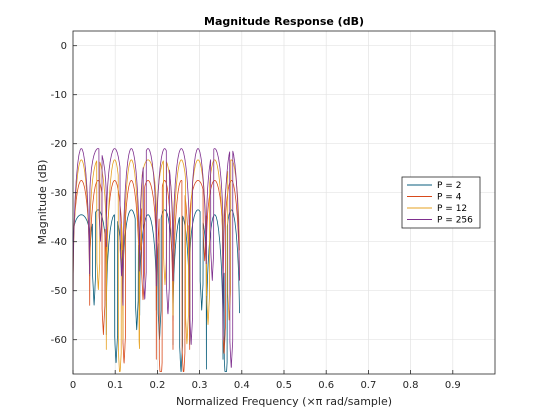 The height and width of the screenshot is (420, 560). What do you see at coordinates (59, 291) in the screenshot?
I see `y-tick-label: -50` at bounding box center [59, 291].